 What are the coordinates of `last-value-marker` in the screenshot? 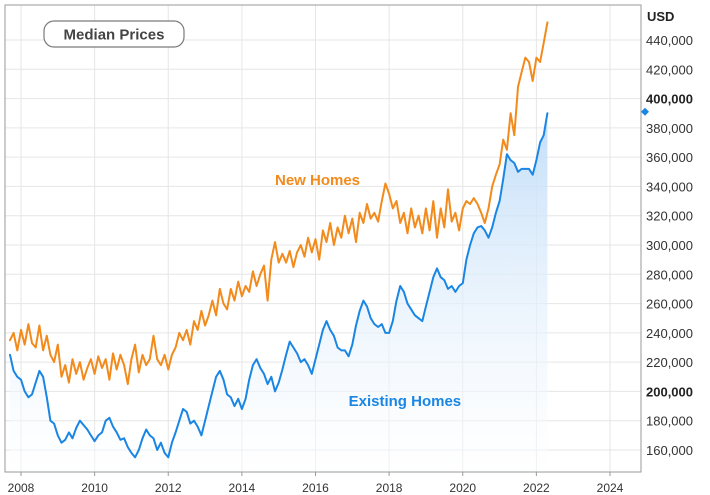 It's located at (645, 111).